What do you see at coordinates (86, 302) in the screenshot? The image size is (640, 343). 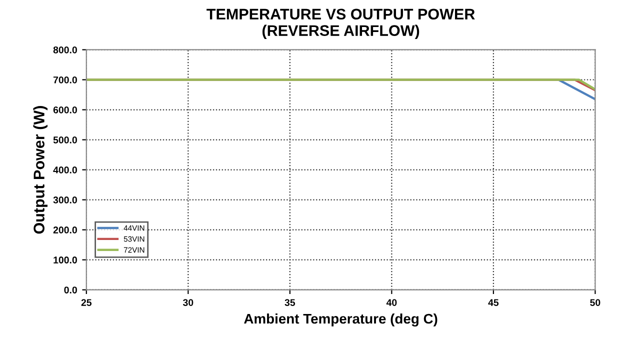 I see `x-tick-label: 25` at bounding box center [86, 302].